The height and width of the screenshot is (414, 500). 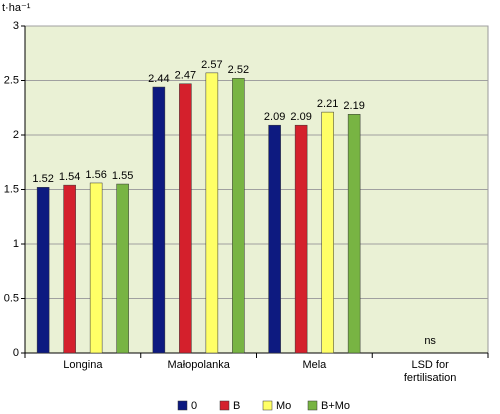 What do you see at coordinates (158, 79) in the screenshot?
I see `value-label: 2.44` at bounding box center [158, 79].